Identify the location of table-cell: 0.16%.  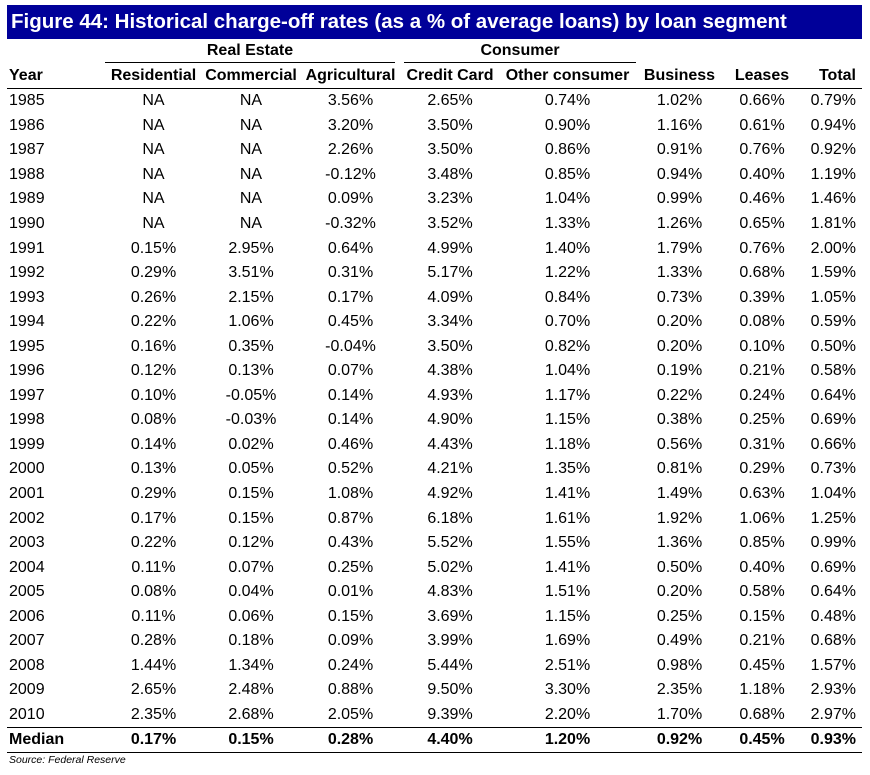
(153, 346).